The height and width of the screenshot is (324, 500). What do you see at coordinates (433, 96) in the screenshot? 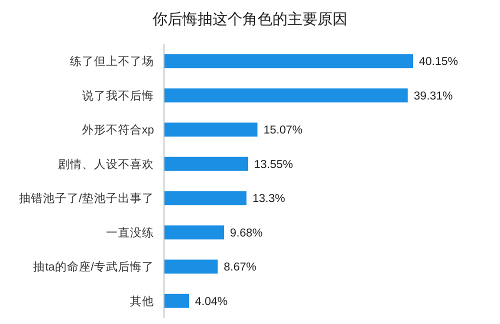
I see `data-label: 39.31%` at bounding box center [433, 96].